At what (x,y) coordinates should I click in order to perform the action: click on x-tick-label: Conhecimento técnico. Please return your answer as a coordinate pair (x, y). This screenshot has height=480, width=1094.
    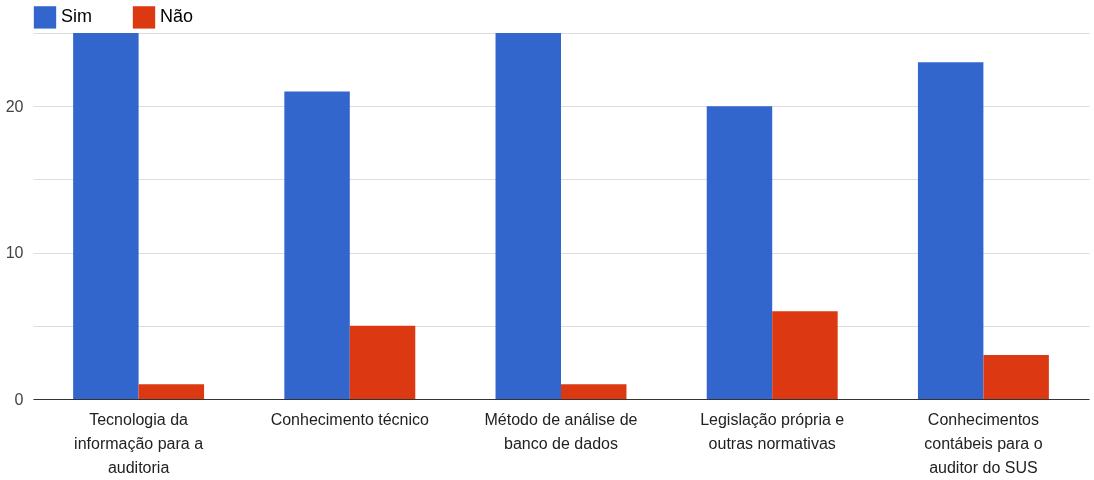
    Looking at the image, I should click on (350, 419).